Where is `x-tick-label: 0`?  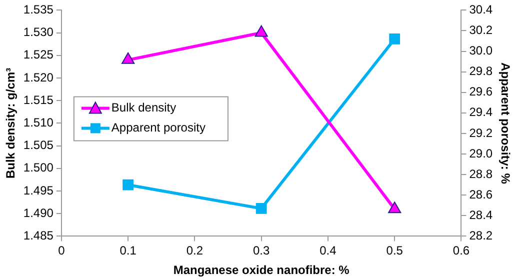 x-tick-label: 0 is located at coordinates (62, 251).